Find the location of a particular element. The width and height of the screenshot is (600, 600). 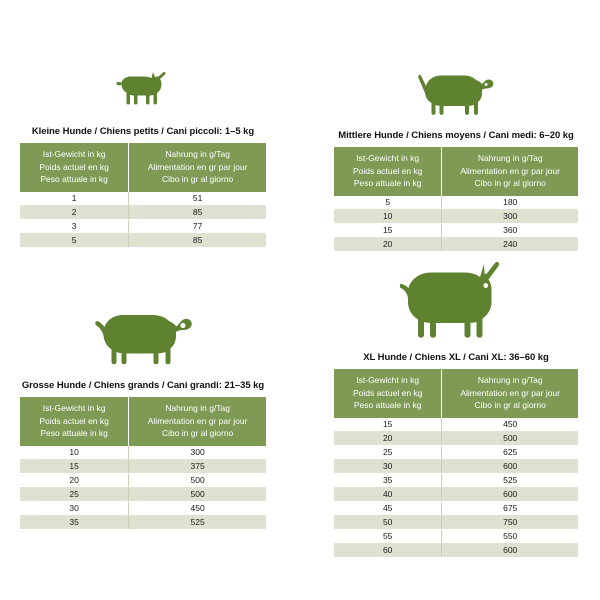

cell-weight: 55 is located at coordinates (388, 536).